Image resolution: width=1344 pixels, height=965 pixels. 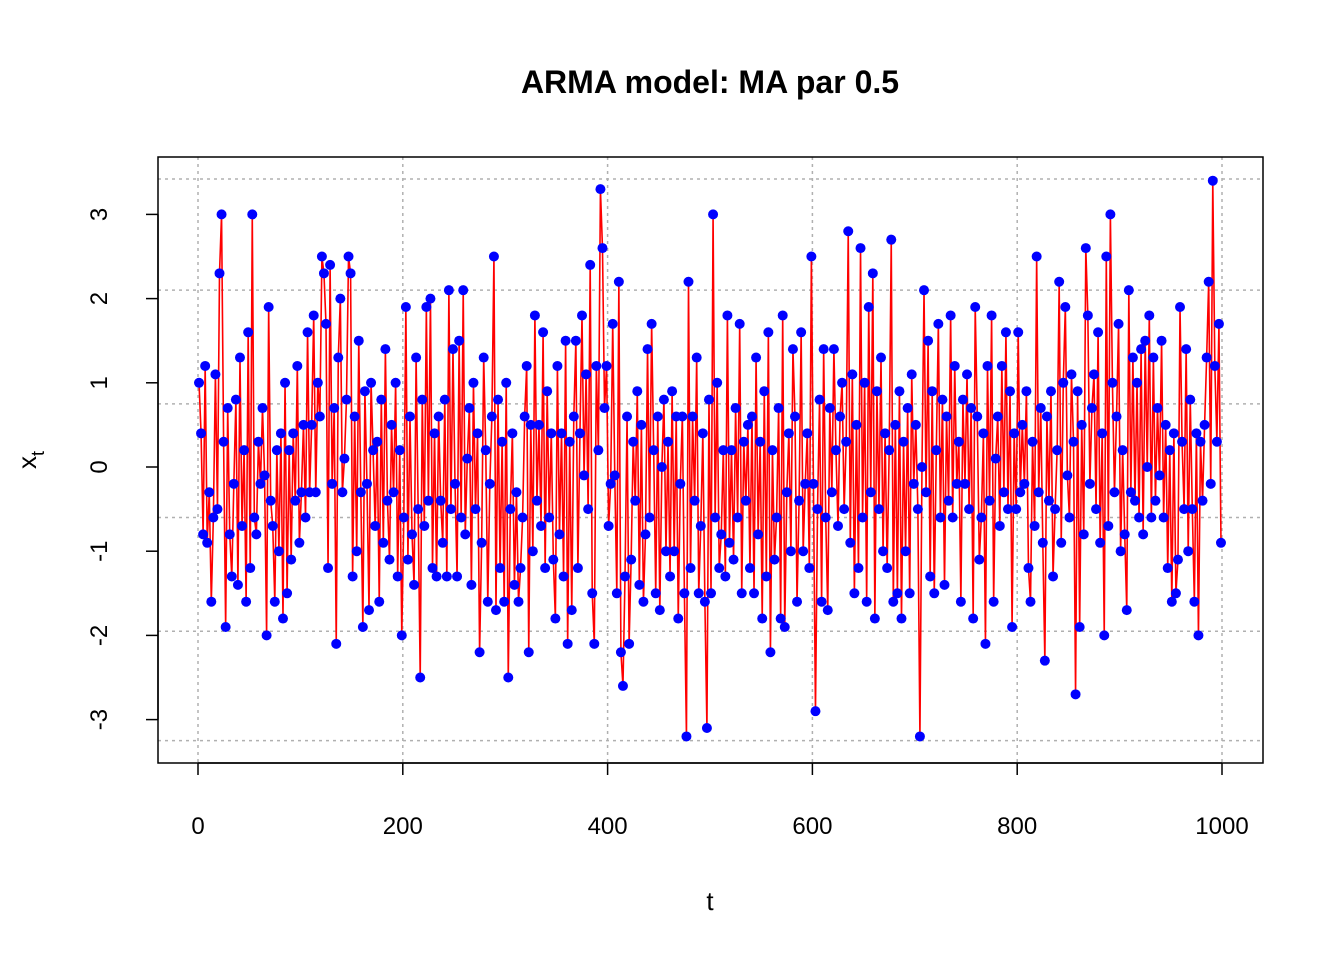 I want to click on y-tick-label-4: 1, so click(x=99, y=382).